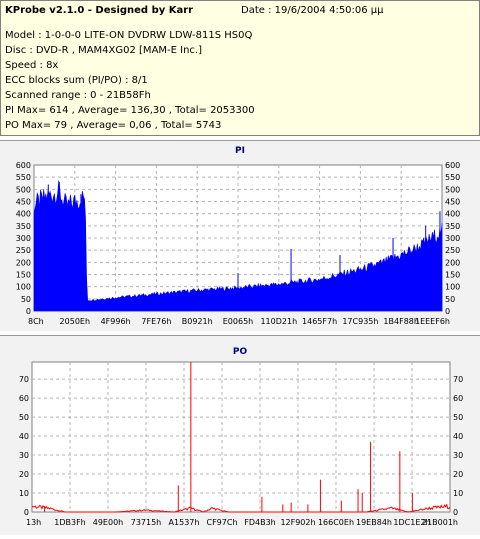 This screenshot has width=480, height=539. I want to click on x-tick-label: 12F902h, so click(297, 522).